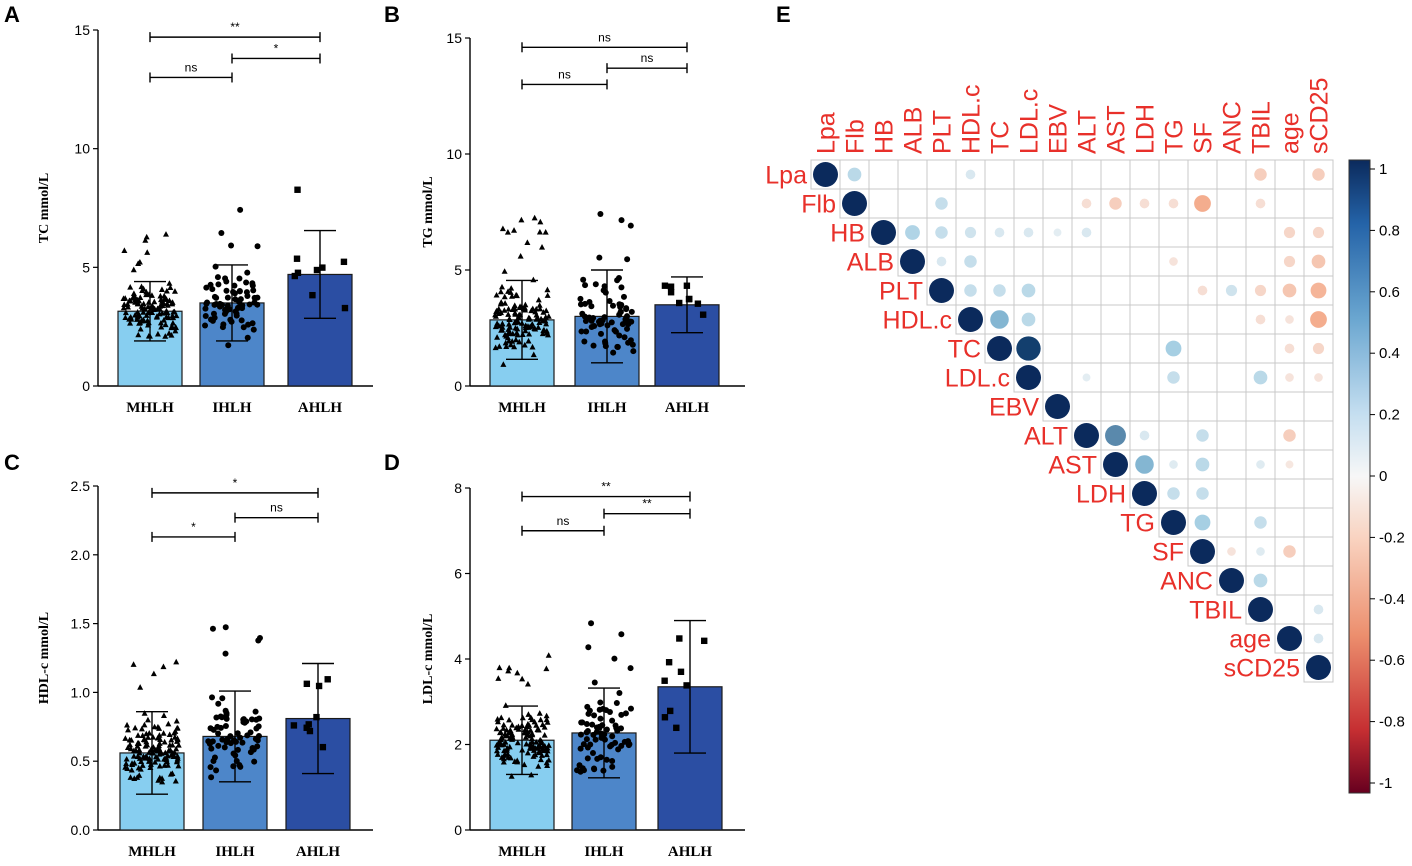 This screenshot has width=1412, height=866. Describe the element at coordinates (1392, 599) in the screenshot. I see `colorbar-tick-label: -0.4` at that location.